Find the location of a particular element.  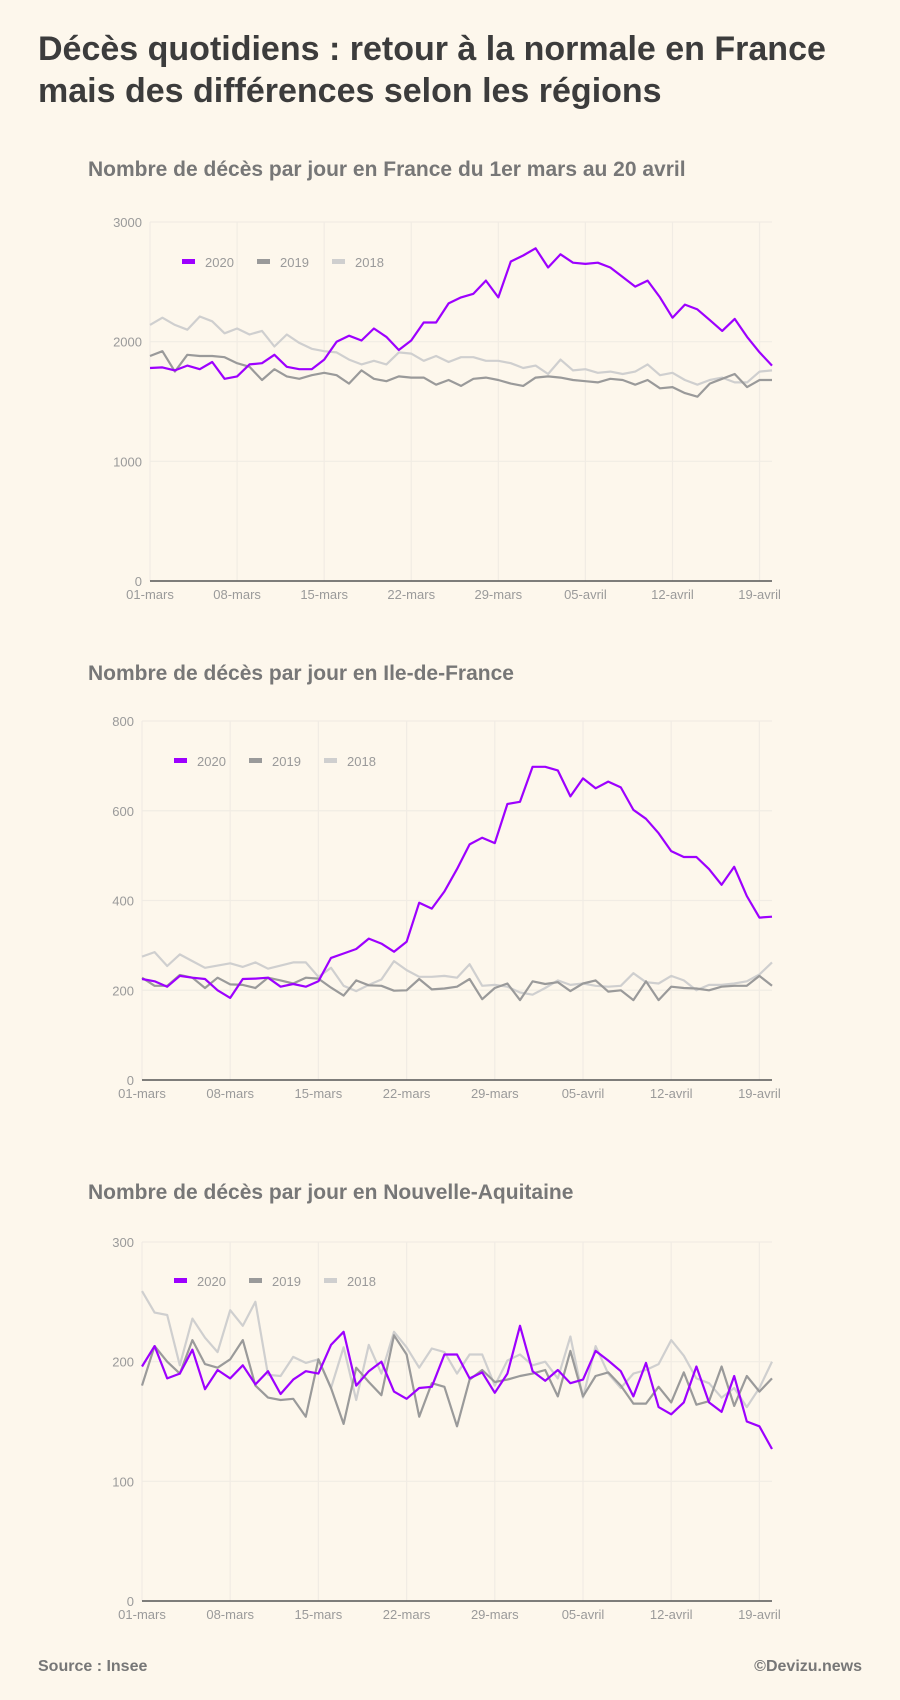

y-tick-label: 3000 is located at coordinates (127, 222).